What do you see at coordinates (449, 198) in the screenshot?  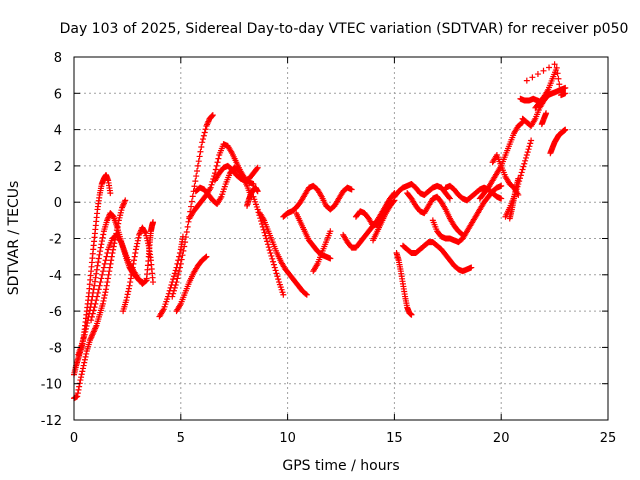 I see `data-point-t22` at bounding box center [449, 198].